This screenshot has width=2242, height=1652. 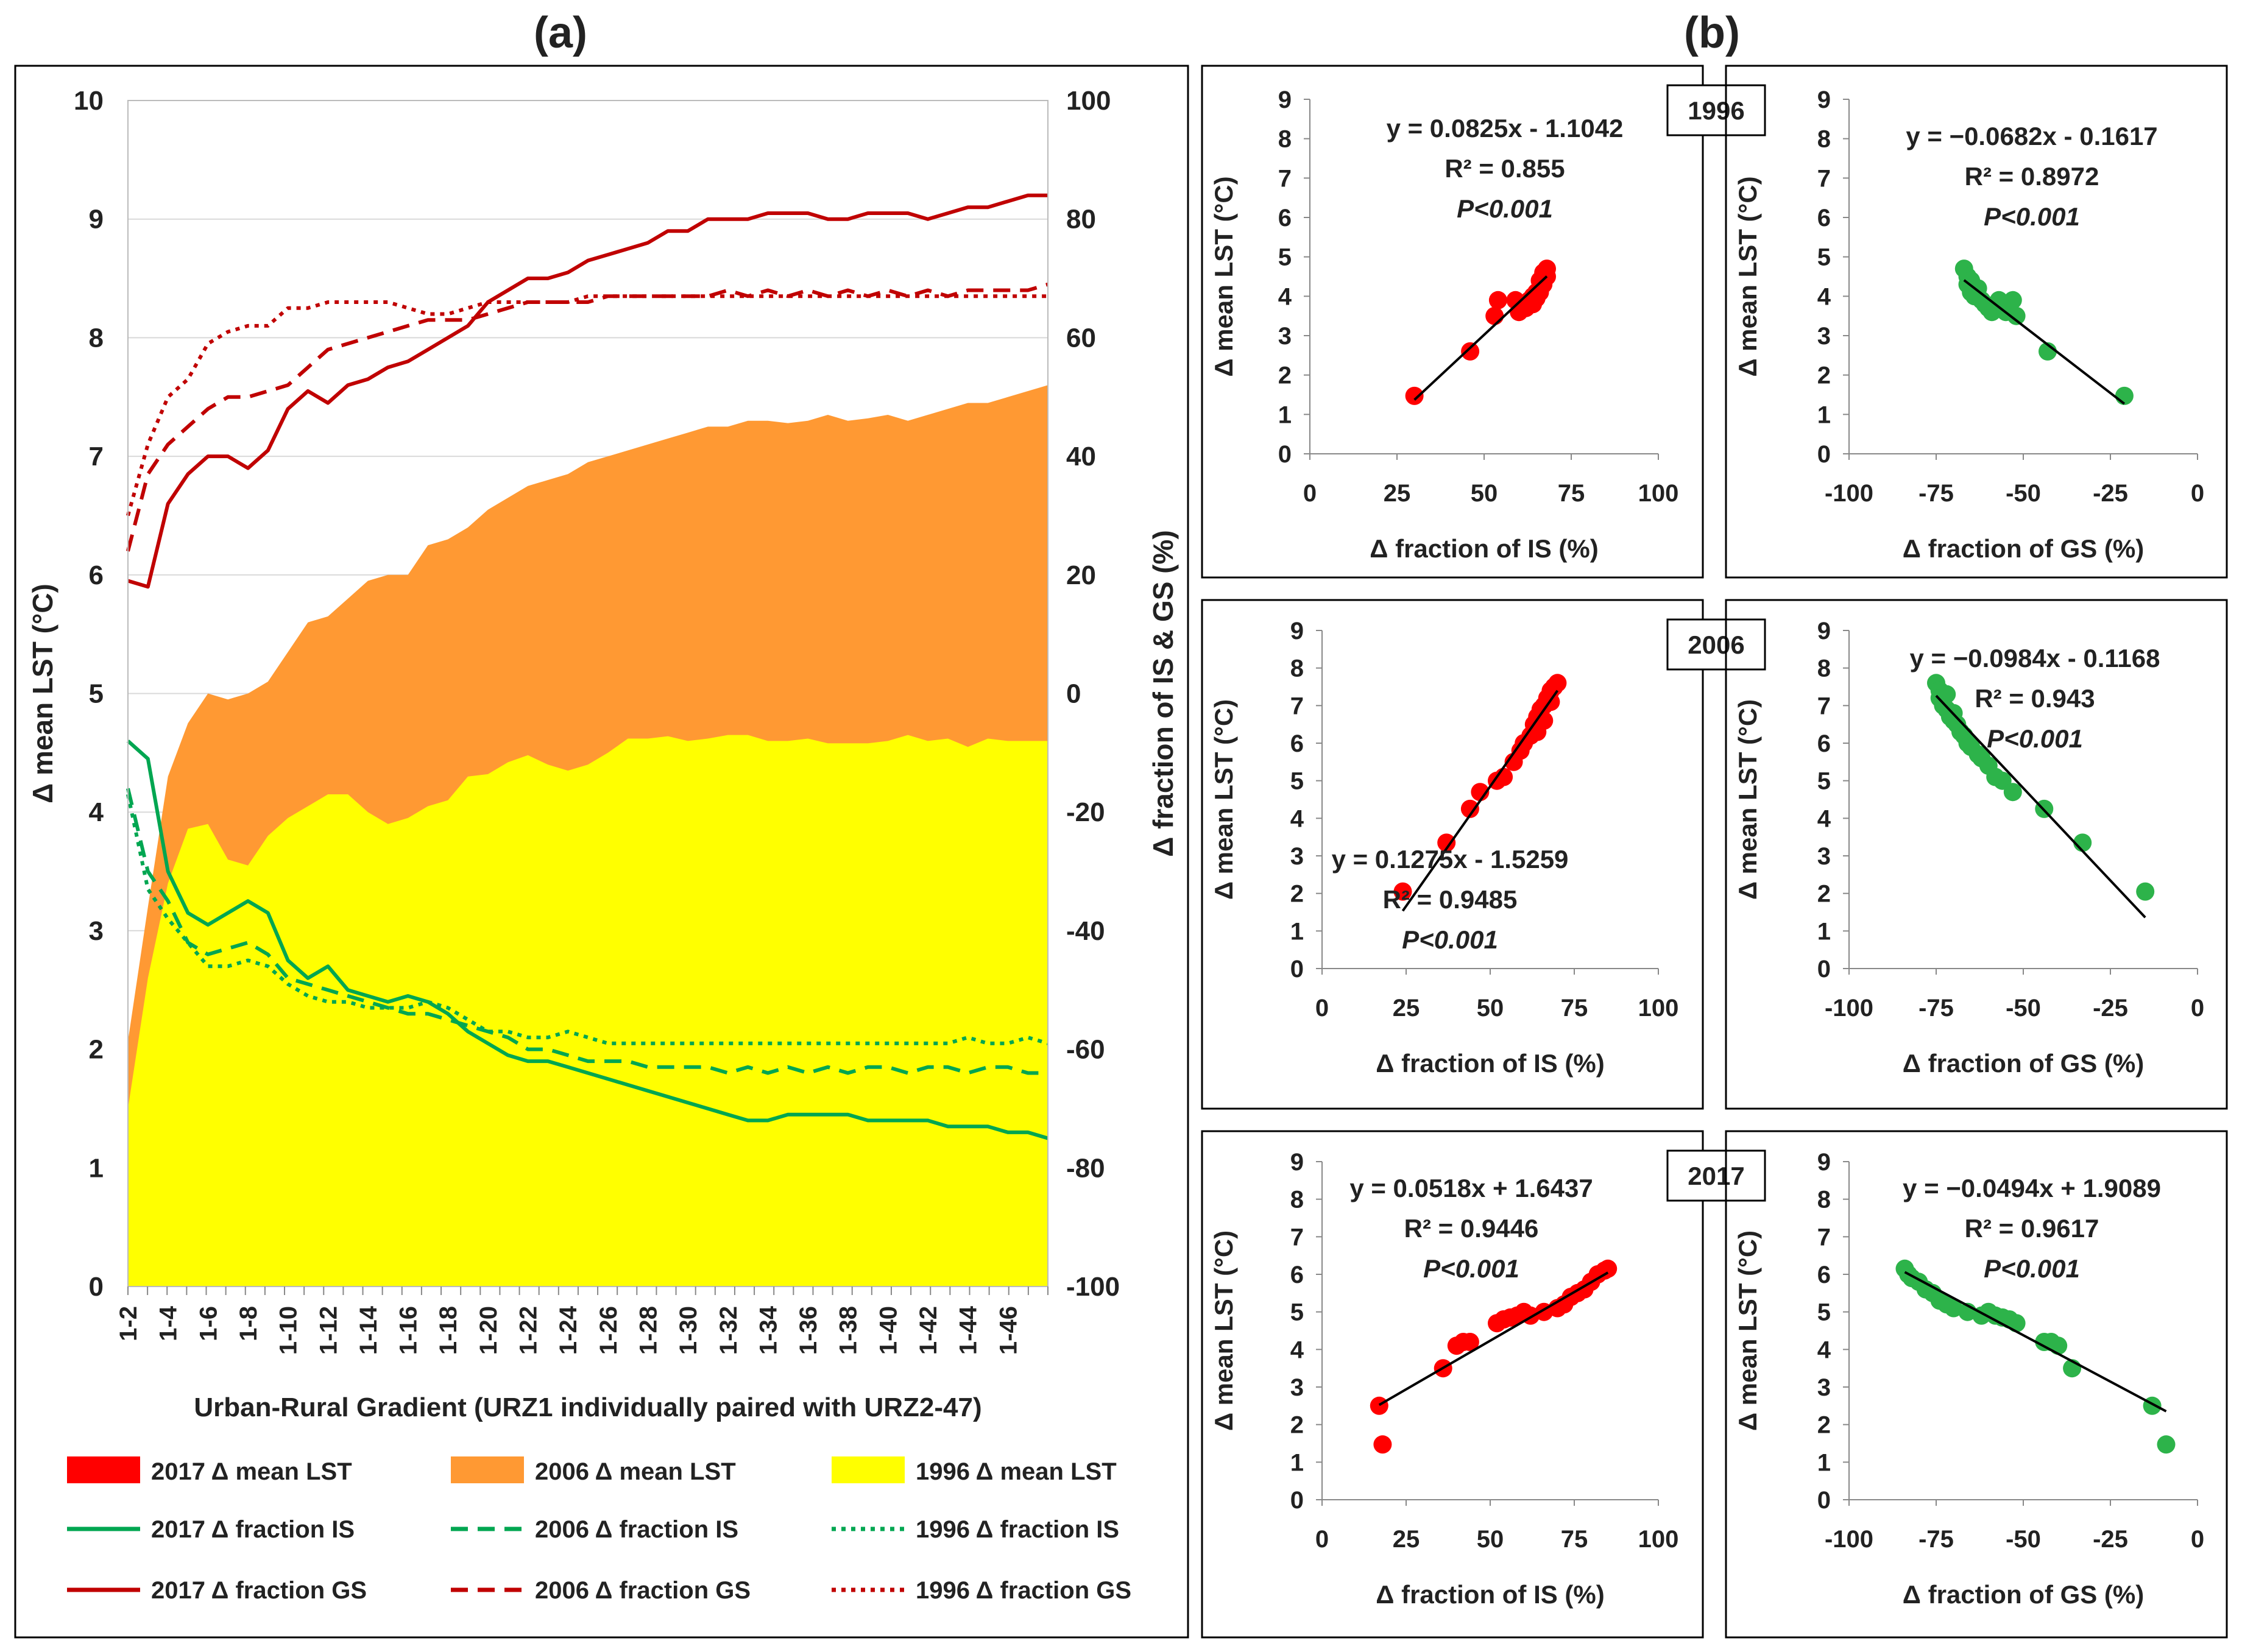 What do you see at coordinates (368, 1330) in the screenshot?
I see `x-tick-label: 1-14` at bounding box center [368, 1330].